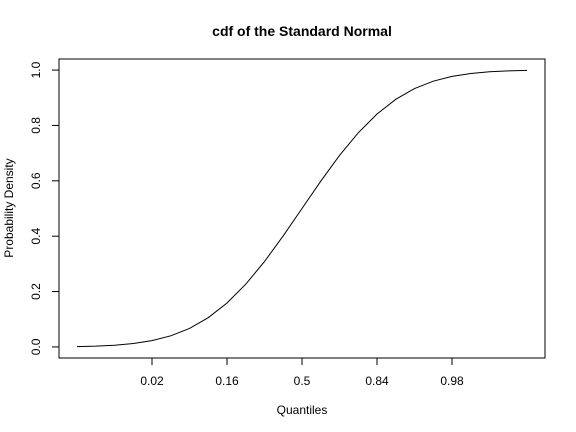 The image size is (576, 432). What do you see at coordinates (44, 208) in the screenshot?
I see `y-axis: 0.0 0.2 0.4 0.6 0.8 1.0` at bounding box center [44, 208].